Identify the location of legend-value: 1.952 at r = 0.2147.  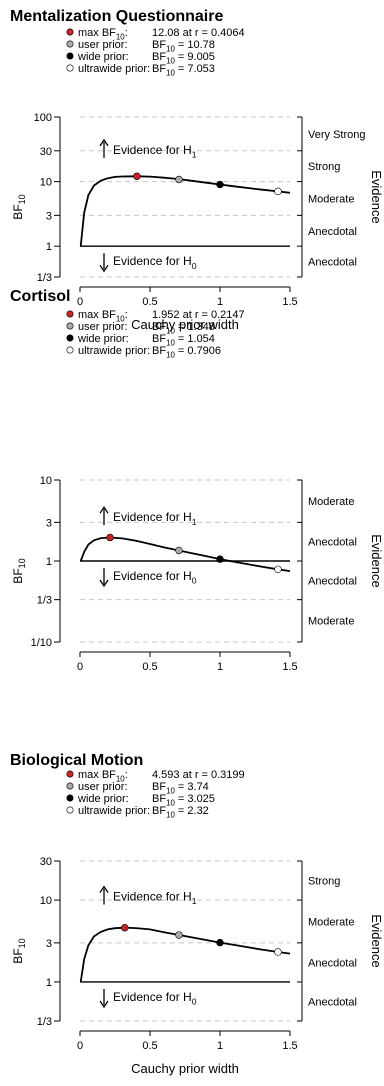
(198, 315).